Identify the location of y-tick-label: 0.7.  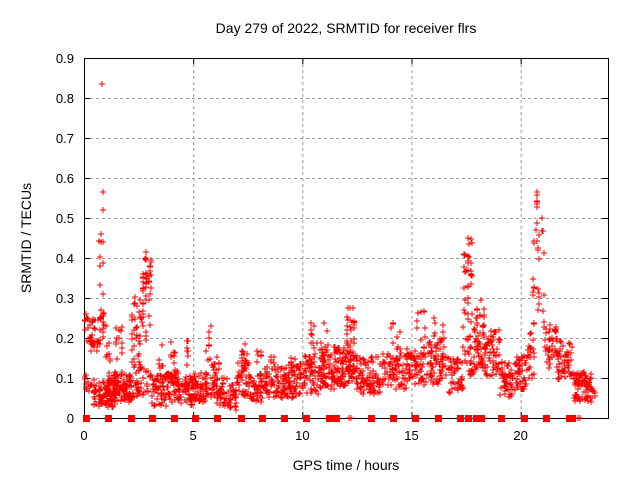
(65, 138).